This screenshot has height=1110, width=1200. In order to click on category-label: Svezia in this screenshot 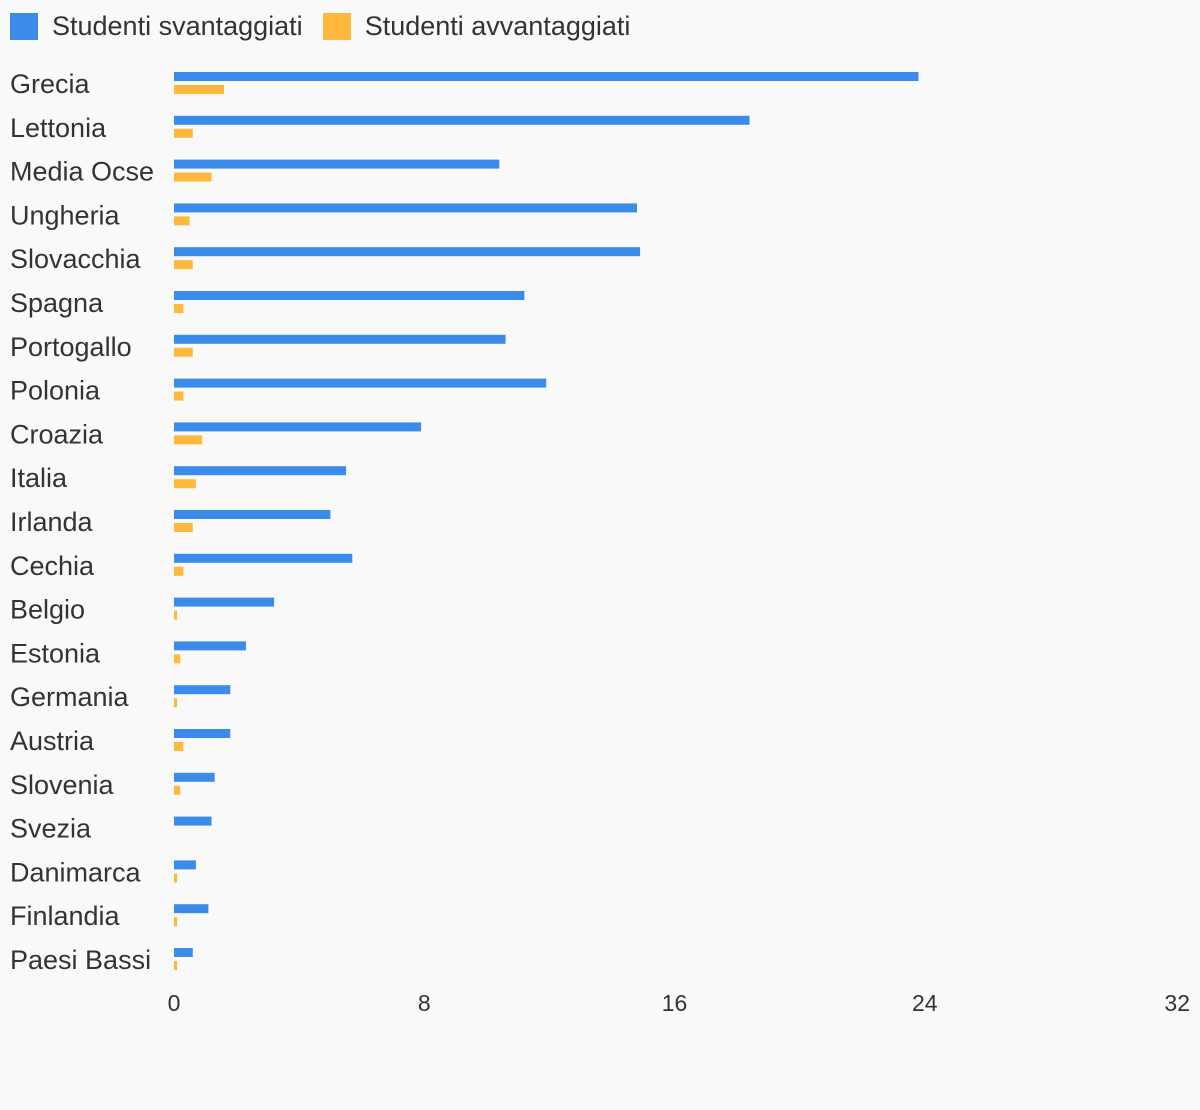, I will do `click(51, 829)`.